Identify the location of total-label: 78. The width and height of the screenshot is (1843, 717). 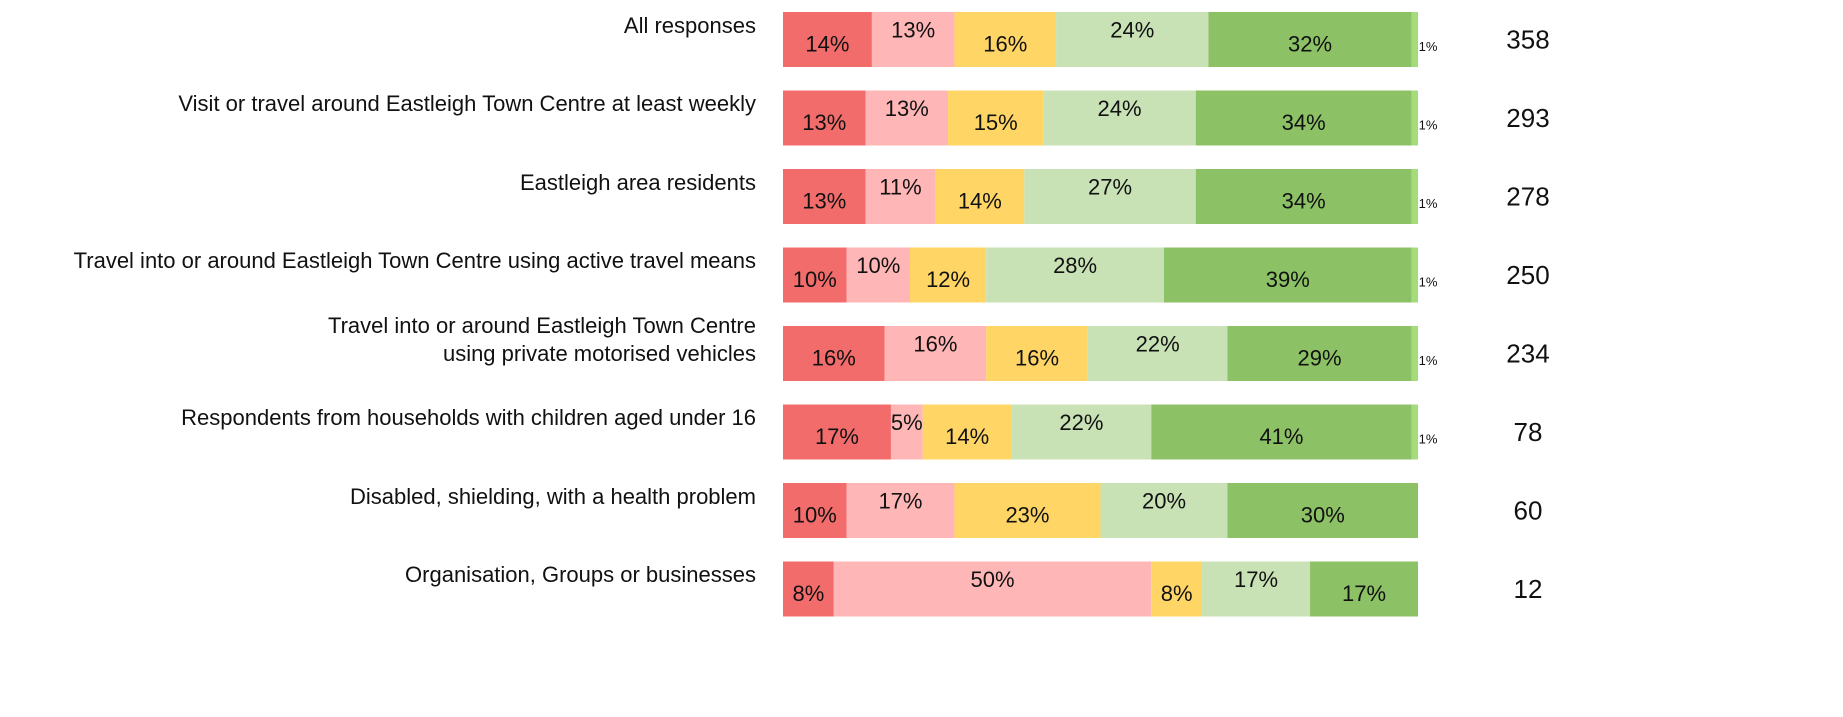
(1528, 432).